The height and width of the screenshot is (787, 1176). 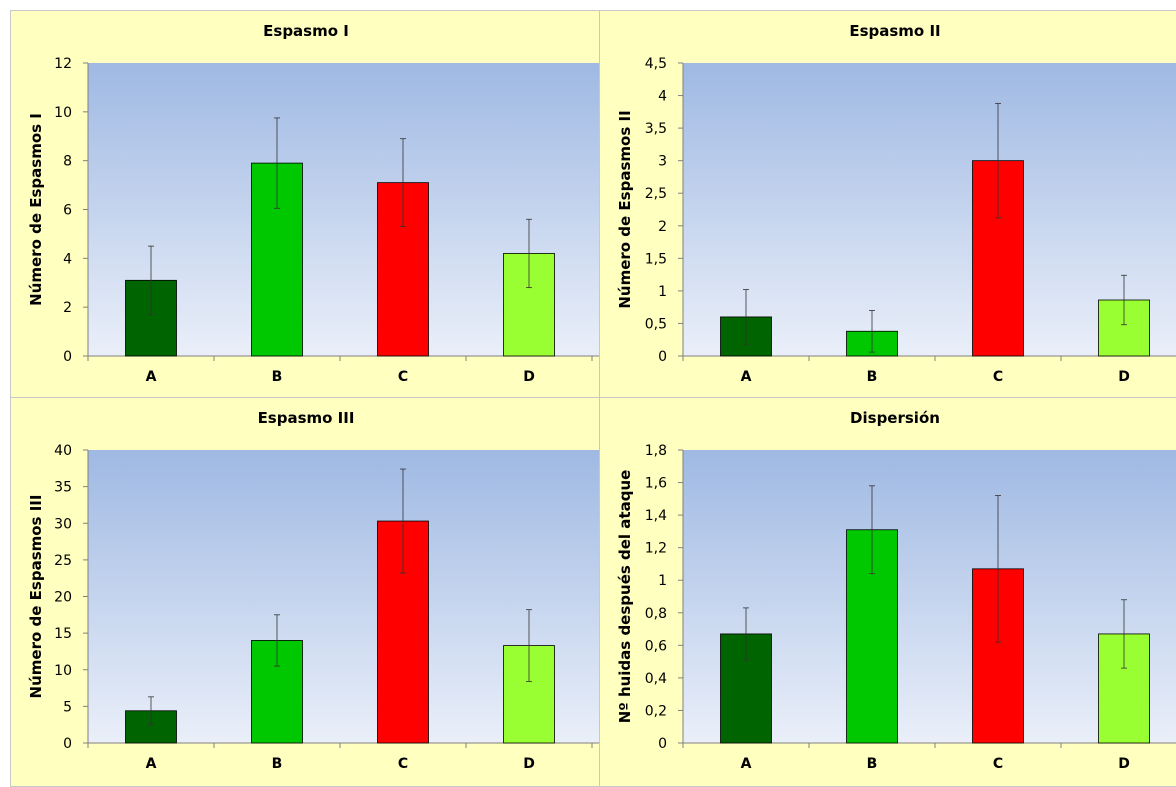 I want to click on y-tick-label: 12, so click(x=63, y=64).